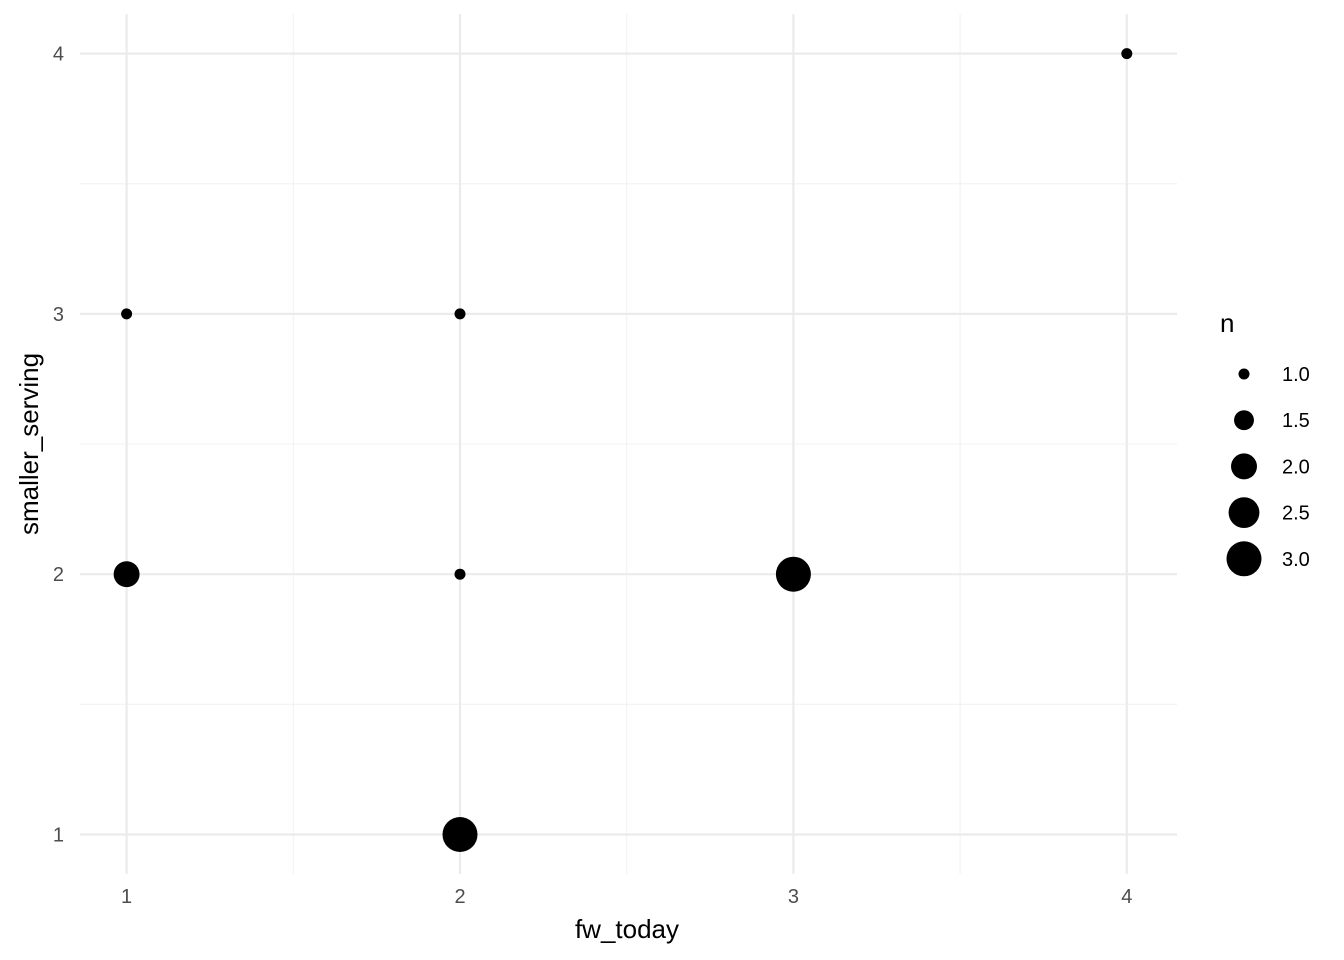 Image resolution: width=1344 pixels, height=960 pixels. What do you see at coordinates (1268, 470) in the screenshot?
I see `legend-items: 1.0 1.5 2.0 2.5 3.0` at bounding box center [1268, 470].